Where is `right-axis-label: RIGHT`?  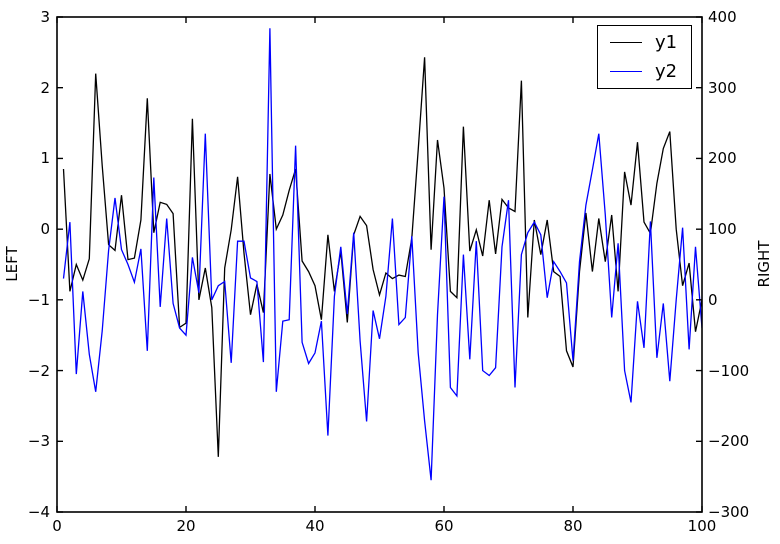 right-axis-label: RIGHT is located at coordinates (764, 264).